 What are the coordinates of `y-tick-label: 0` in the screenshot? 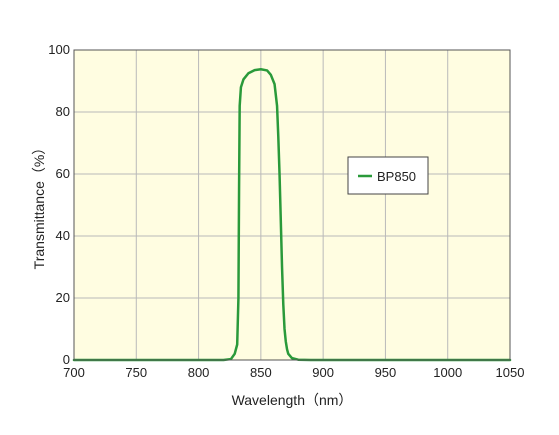 It's located at (66, 359).